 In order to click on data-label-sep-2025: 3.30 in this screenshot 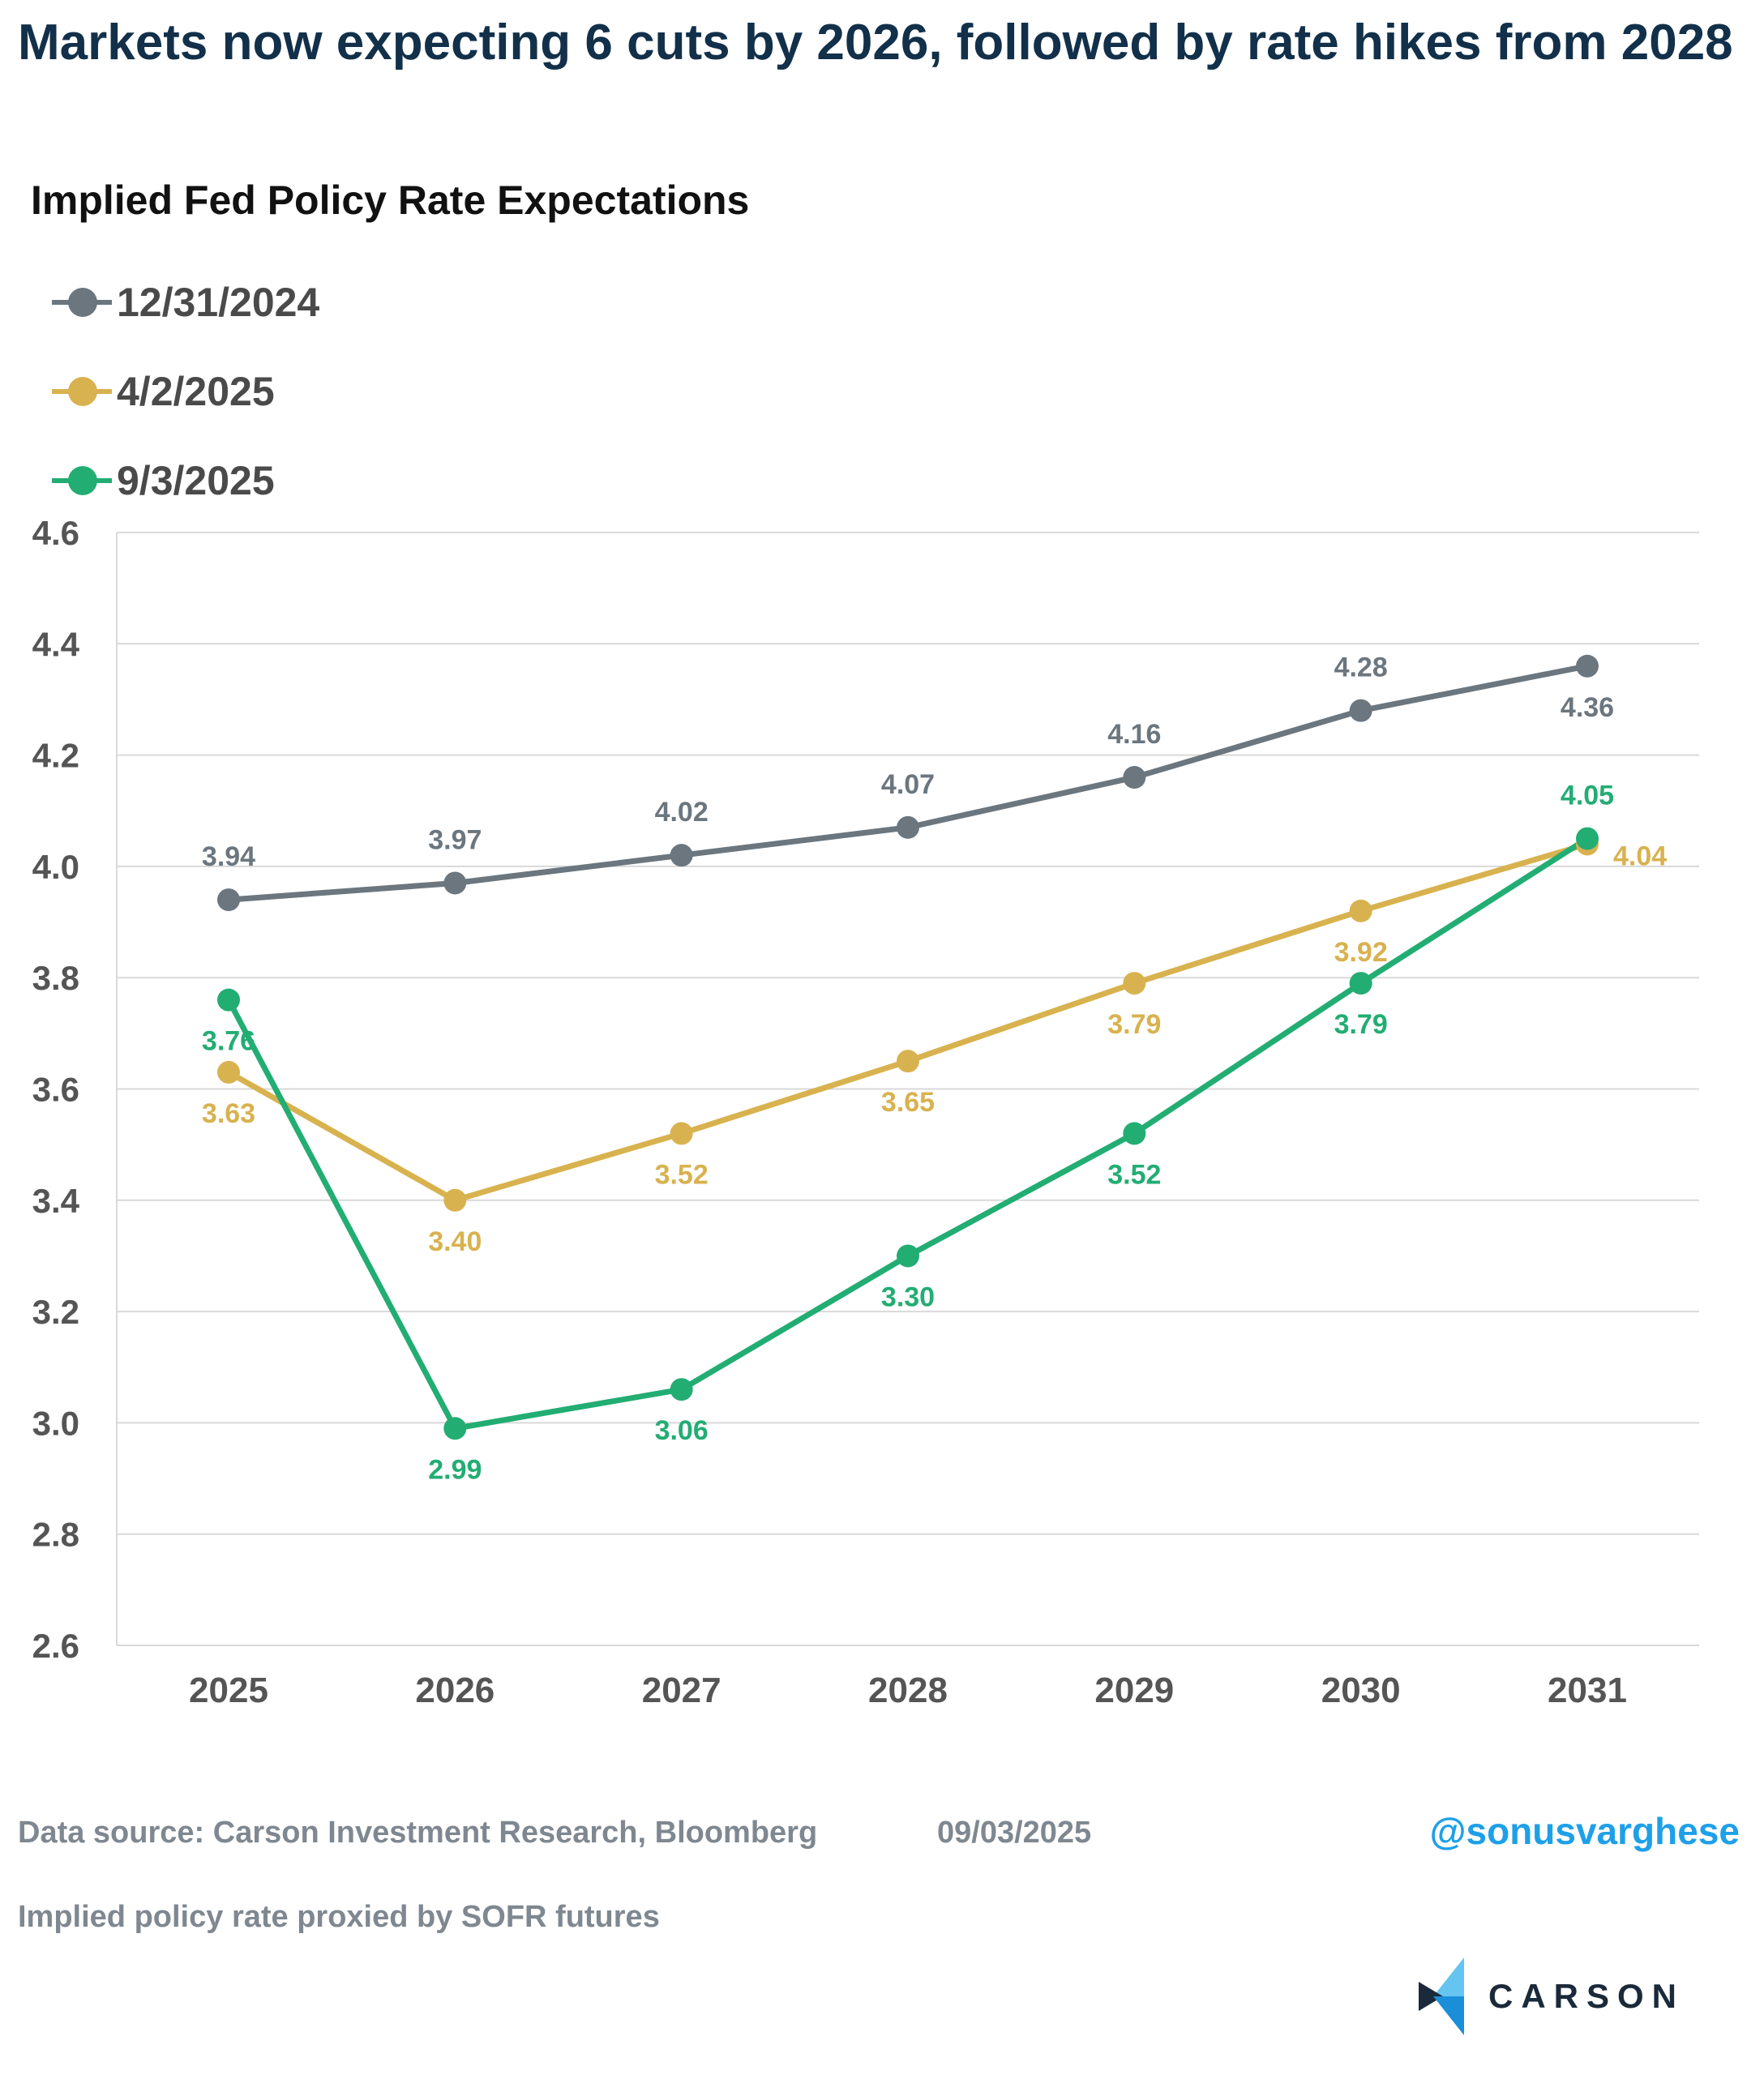, I will do `click(908, 1297)`.